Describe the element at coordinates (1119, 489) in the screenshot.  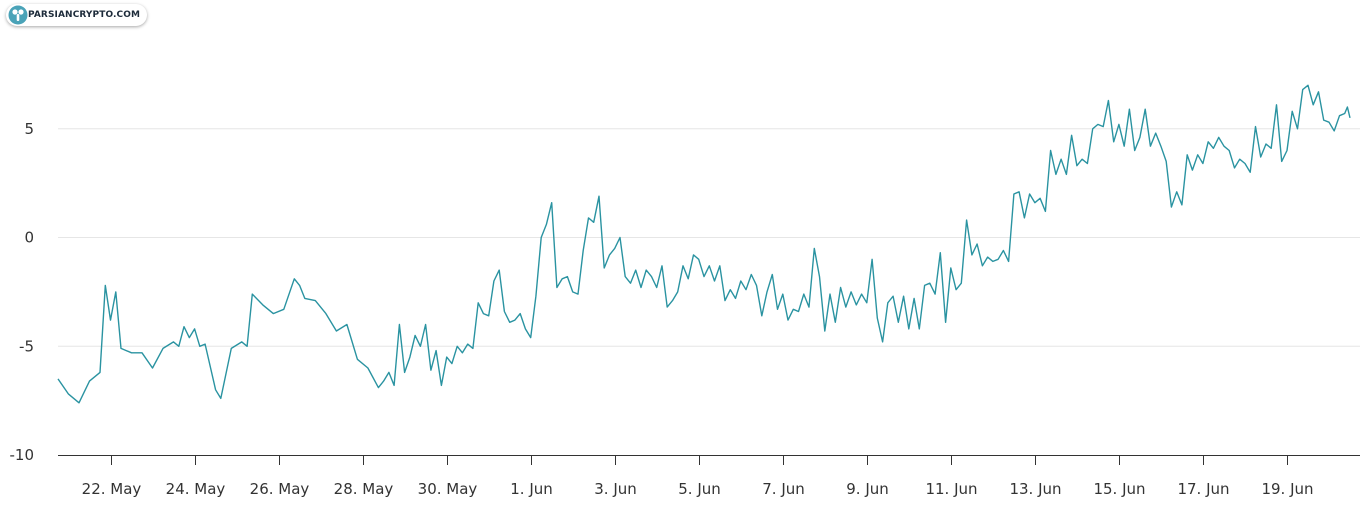
I see `x-tick-label: 15. Jun` at that location.